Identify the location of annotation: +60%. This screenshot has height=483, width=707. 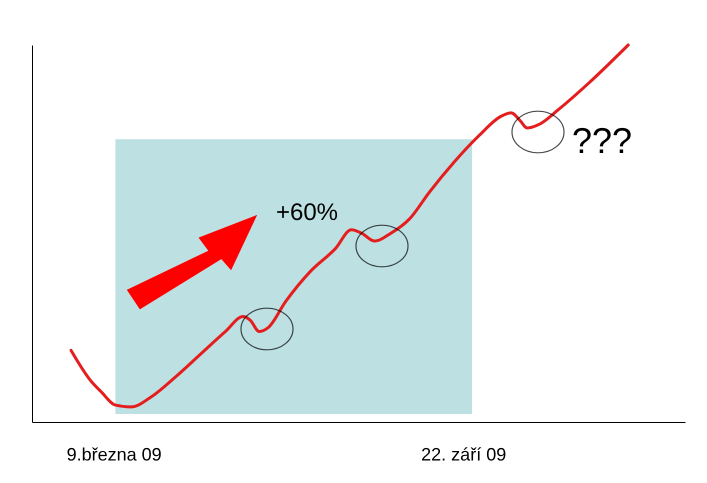
(307, 212).